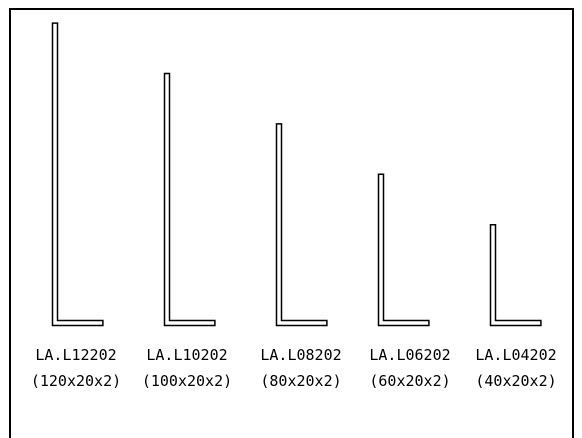 The image size is (582, 438). Describe the element at coordinates (301, 368) in the screenshot. I see `caption-l08202: LA.L08202 (80x20x2)` at that location.